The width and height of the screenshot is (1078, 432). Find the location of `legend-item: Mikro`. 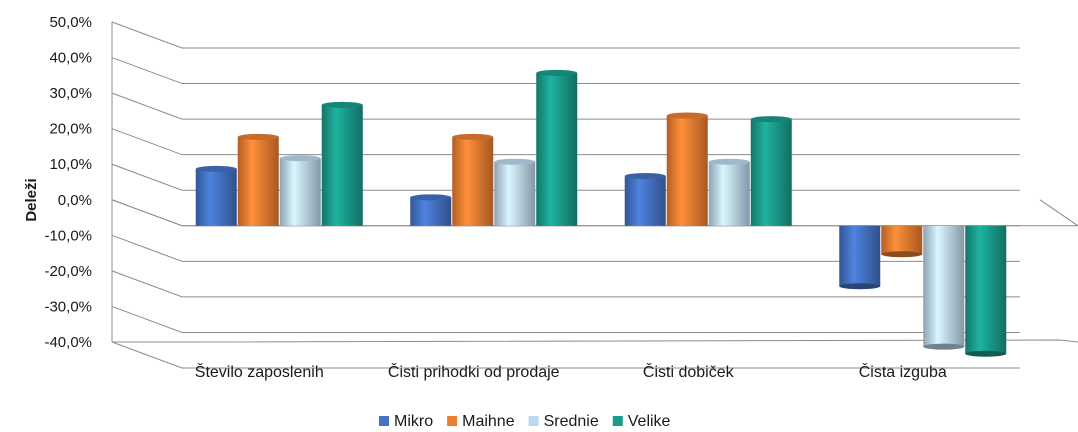

legend-item: Mikro is located at coordinates (406, 421).